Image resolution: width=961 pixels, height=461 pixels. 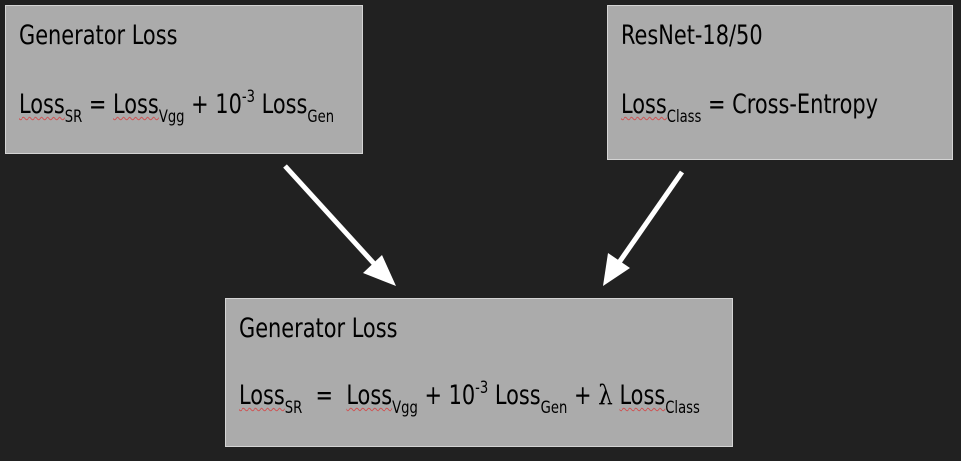 I want to click on generator-loss-formula: LossSR = LossVgg + 10-3 LossGen, so click(x=176, y=107).